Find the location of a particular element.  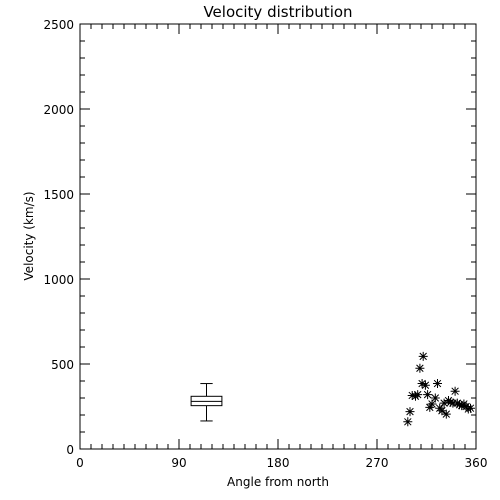

y-tick-label: 0 is located at coordinates (70, 450).